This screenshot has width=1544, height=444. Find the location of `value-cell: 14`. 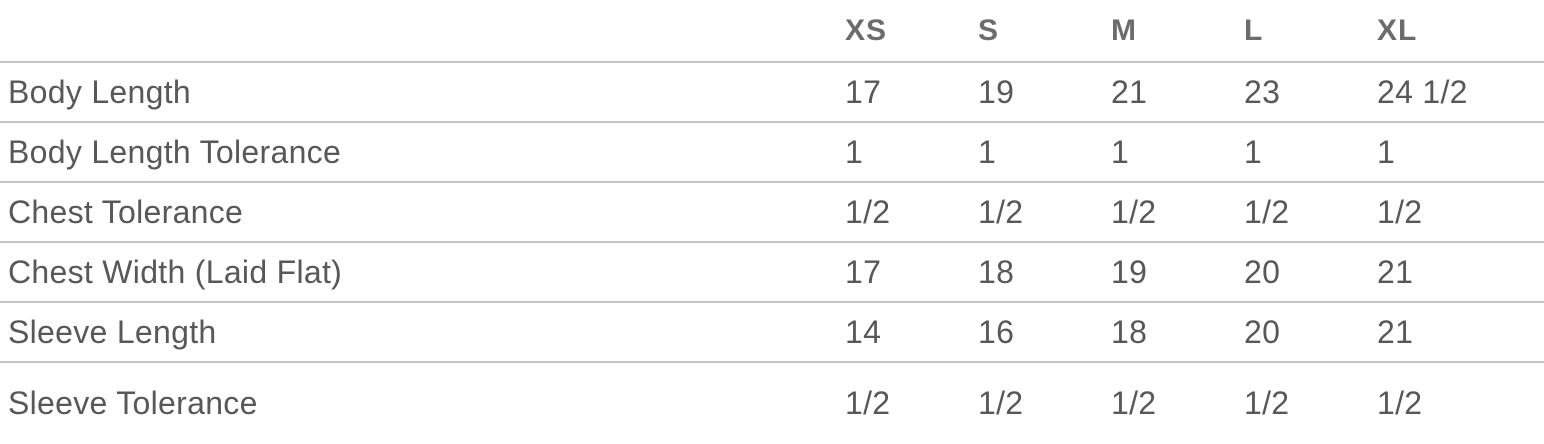

value-cell: 14 is located at coordinates (863, 331).